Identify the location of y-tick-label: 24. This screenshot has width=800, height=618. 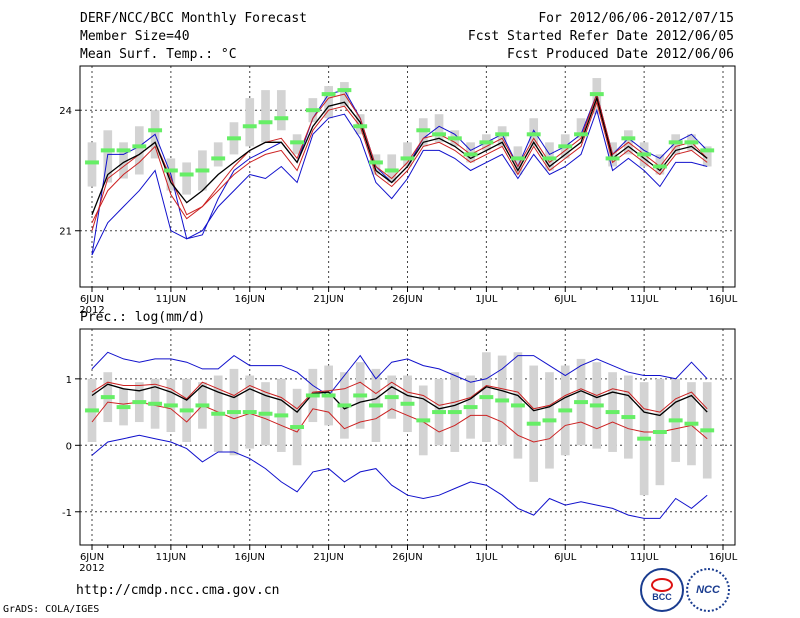
(65, 111).